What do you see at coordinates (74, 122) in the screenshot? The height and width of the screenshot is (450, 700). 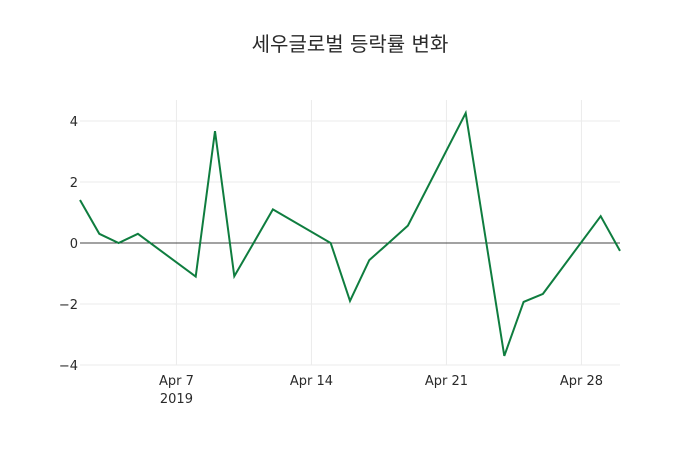 I see `y-tick-label: 4` at bounding box center [74, 122].